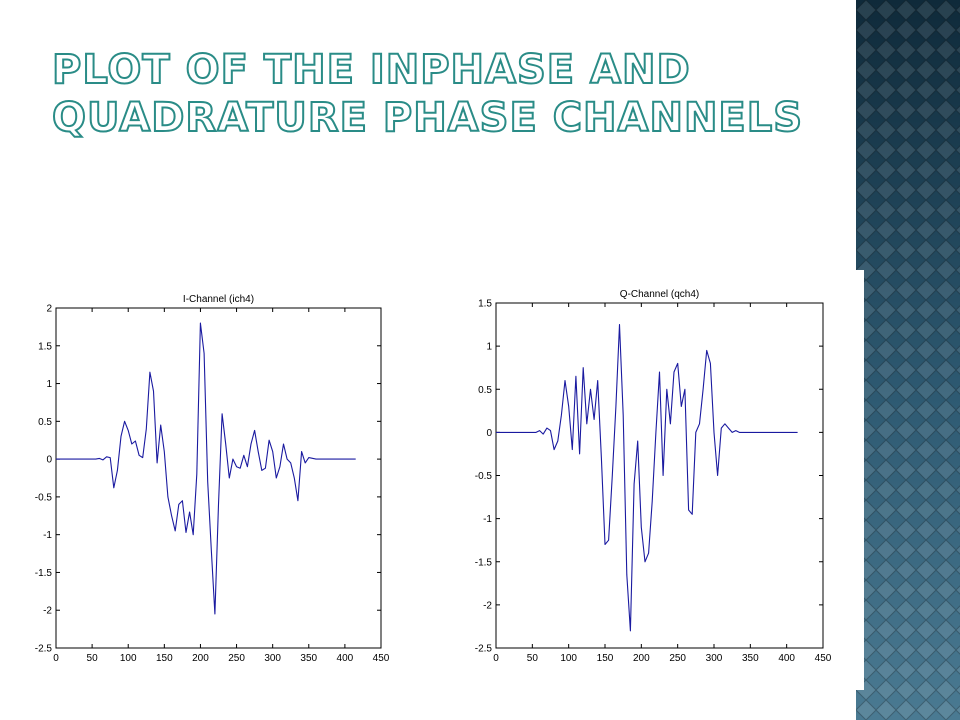 The height and width of the screenshot is (720, 960). What do you see at coordinates (218, 299) in the screenshot?
I see `chart-title: I-Channel (ich4)` at bounding box center [218, 299].